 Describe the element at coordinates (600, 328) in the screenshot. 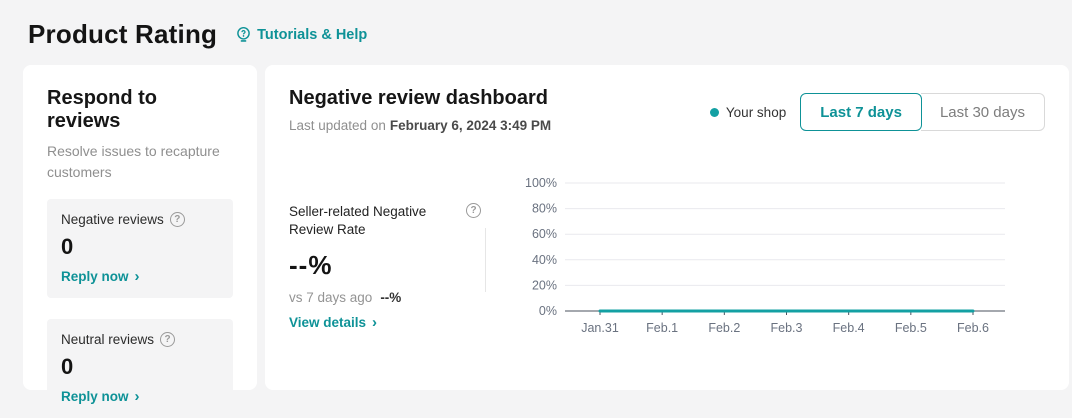

I see `svg-text: Jan.31` at that location.